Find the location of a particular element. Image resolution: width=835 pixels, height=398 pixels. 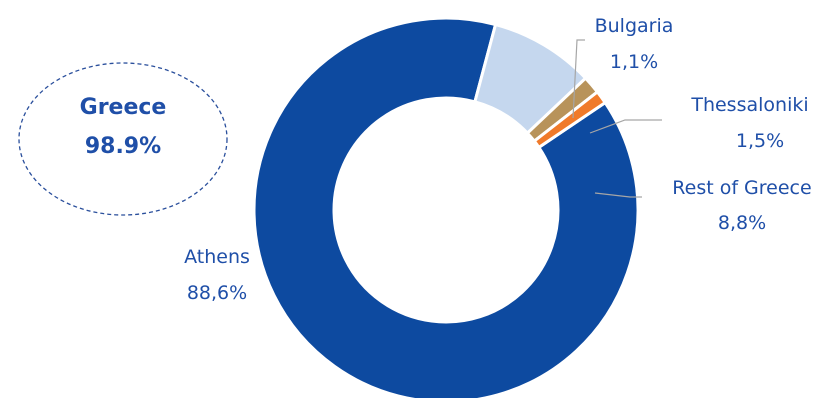

callout-title: Greece is located at coordinates (123, 107).